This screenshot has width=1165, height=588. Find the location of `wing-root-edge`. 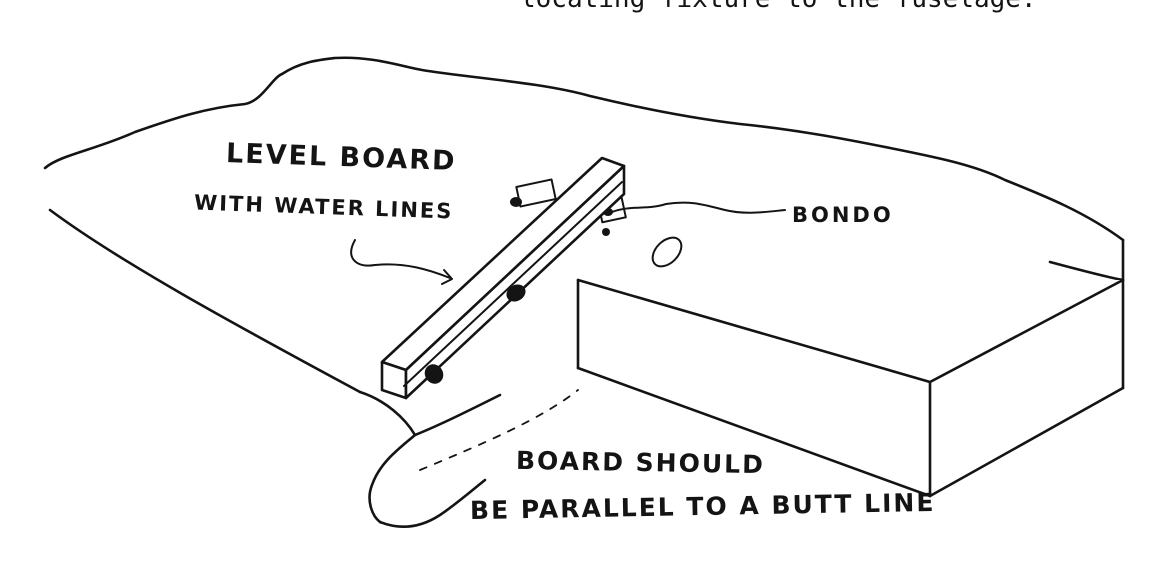

wing-root-edge is located at coordinates (432, 503).